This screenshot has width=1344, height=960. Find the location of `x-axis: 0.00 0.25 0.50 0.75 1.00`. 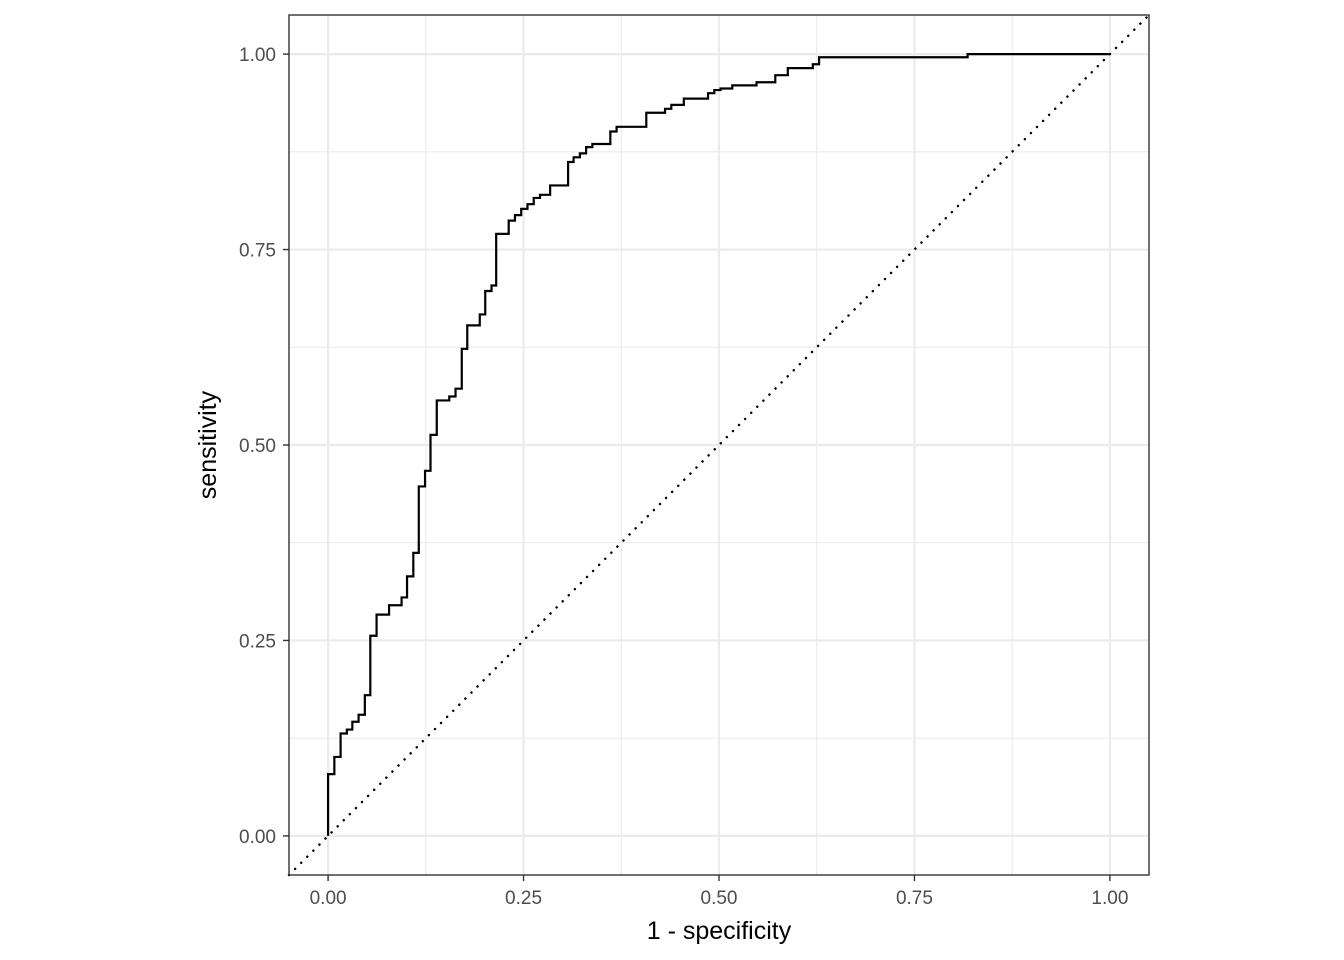

x-axis: 0.00 0.25 0.50 0.75 1.00 is located at coordinates (719, 892).